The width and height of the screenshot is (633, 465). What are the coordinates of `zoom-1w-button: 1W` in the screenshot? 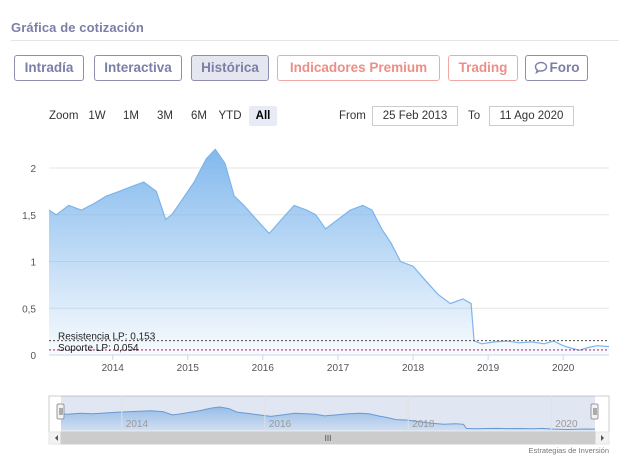 It's located at (97, 116).